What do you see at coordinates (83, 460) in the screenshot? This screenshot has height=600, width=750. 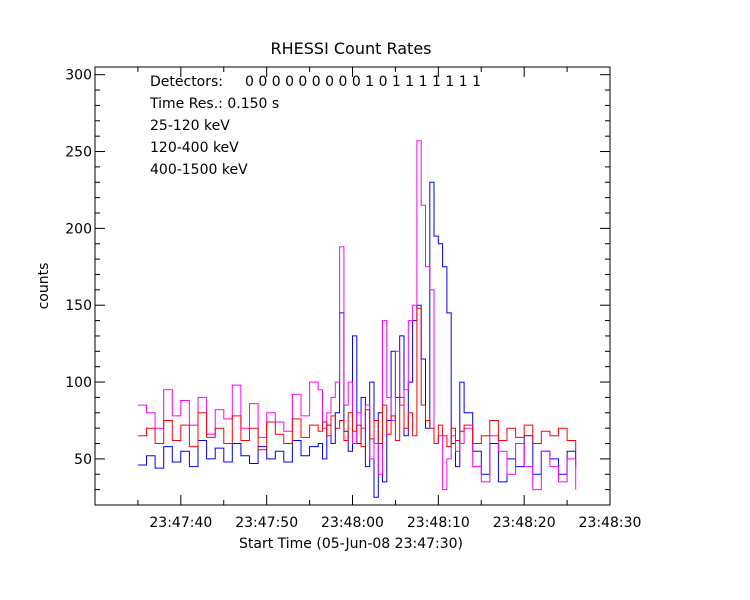 I see `y-tick-label: 50` at bounding box center [83, 460].